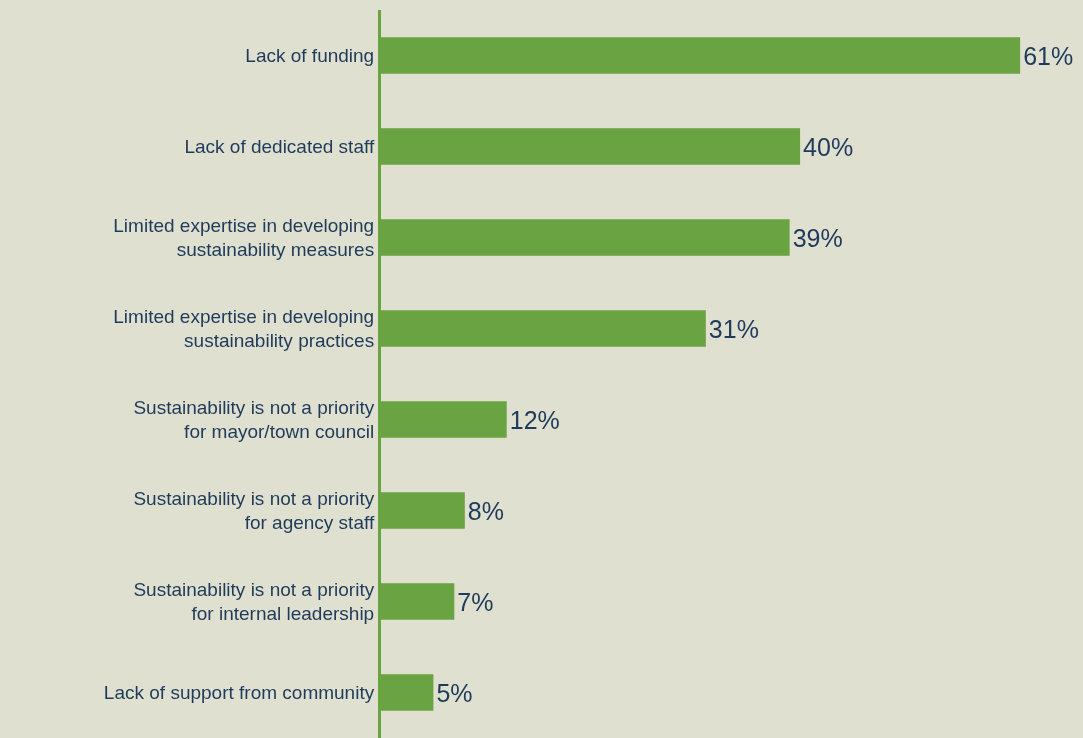  Describe the element at coordinates (1048, 55) in the screenshot. I see `data-label: 61%` at that location.